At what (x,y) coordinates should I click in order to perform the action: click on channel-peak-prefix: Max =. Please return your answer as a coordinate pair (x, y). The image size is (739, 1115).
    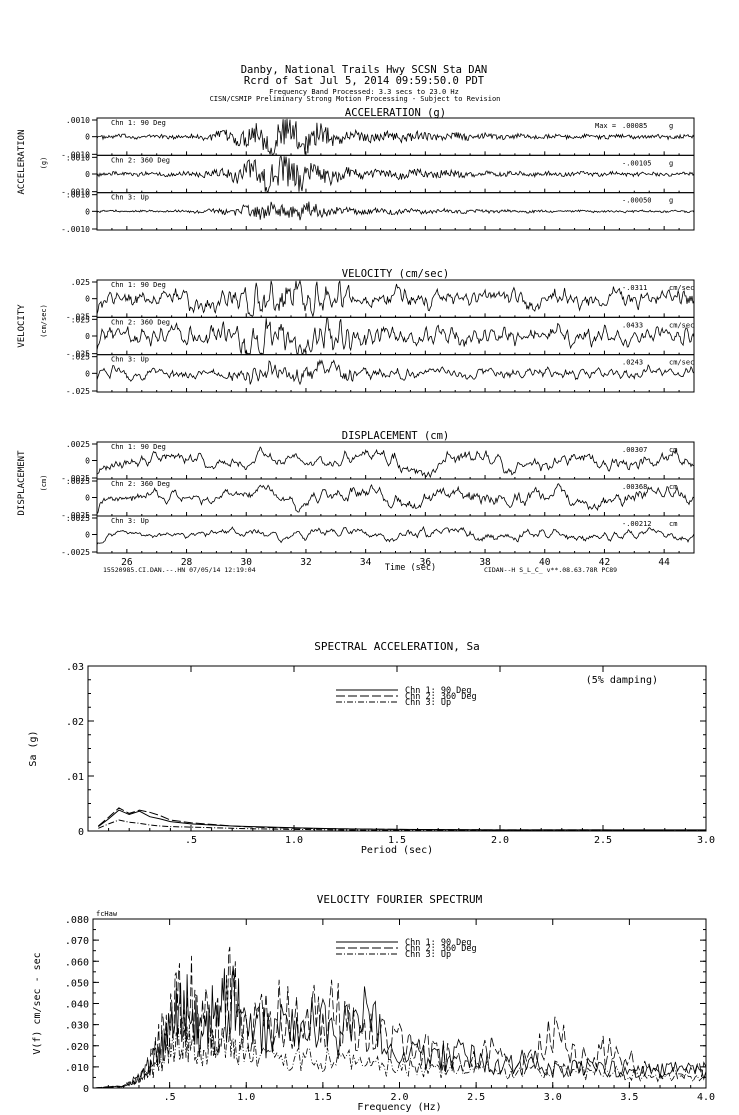
    Looking at the image, I should click on (605, 126).